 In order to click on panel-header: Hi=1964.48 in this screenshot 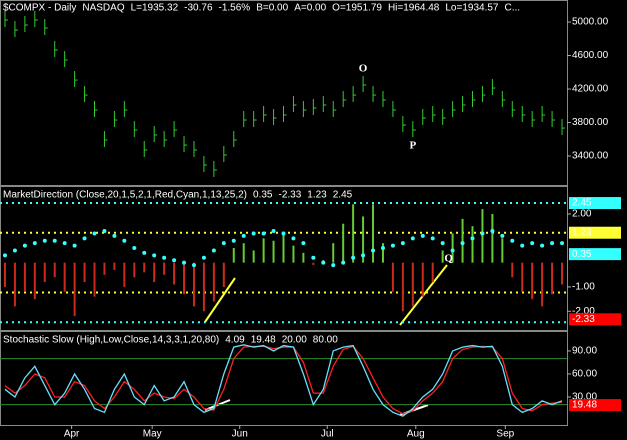, I will do `click(414, 8)`.